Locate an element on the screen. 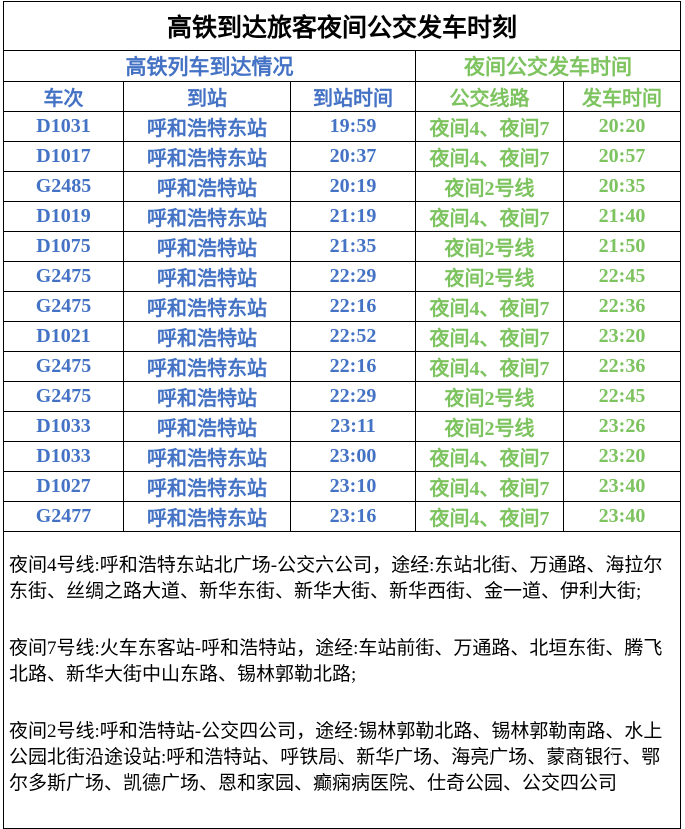  table-row: D1017 呼和浩特东站 20:37 夜间4、夜间7 20:57 is located at coordinates (342, 156).